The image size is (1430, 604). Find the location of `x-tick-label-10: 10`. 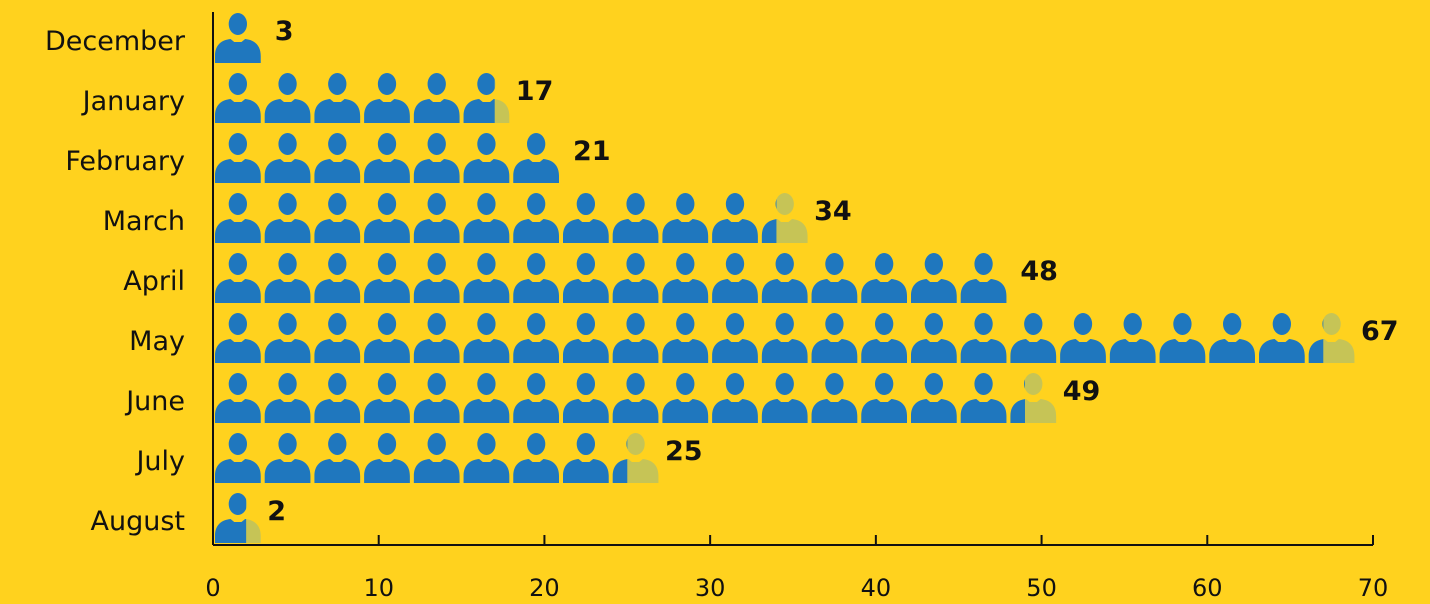

x-tick-label-10: 10 is located at coordinates (378, 588).